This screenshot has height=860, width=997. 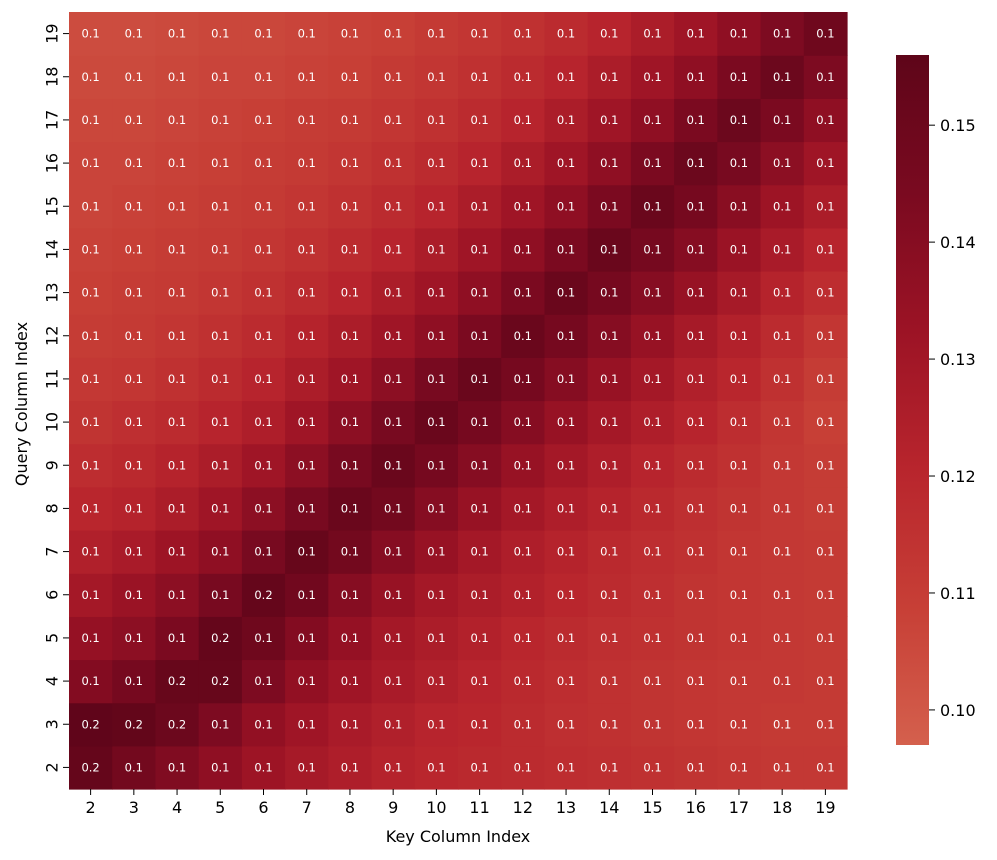 What do you see at coordinates (51, 508) in the screenshot?
I see `y-tick-label: 8` at bounding box center [51, 508].